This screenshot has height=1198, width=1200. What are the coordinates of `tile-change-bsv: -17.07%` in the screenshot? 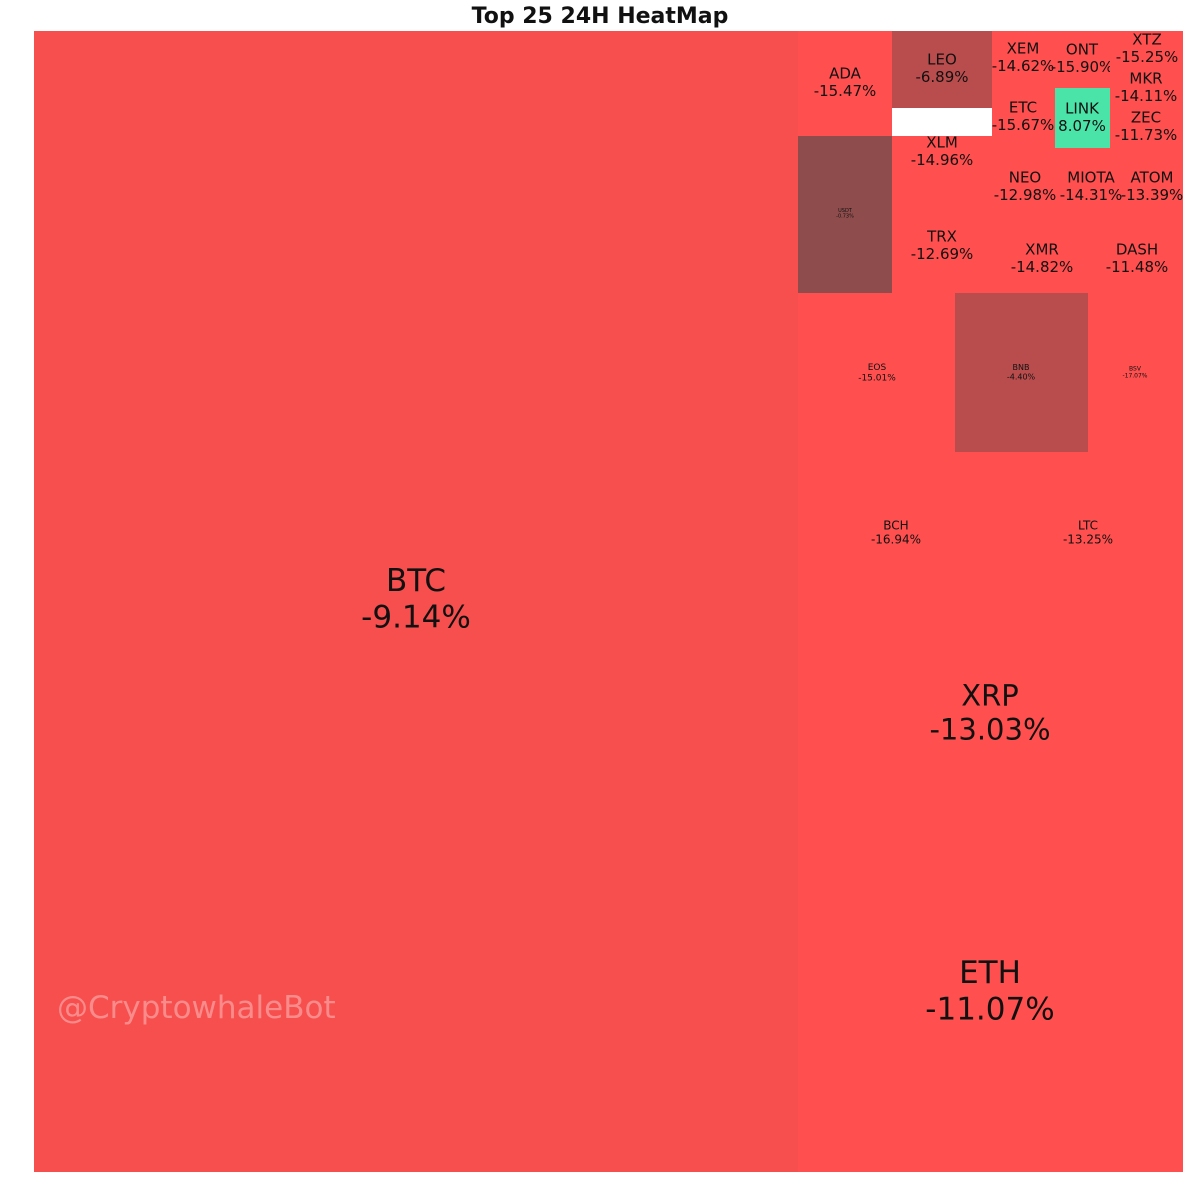 It's located at (1134, 376).